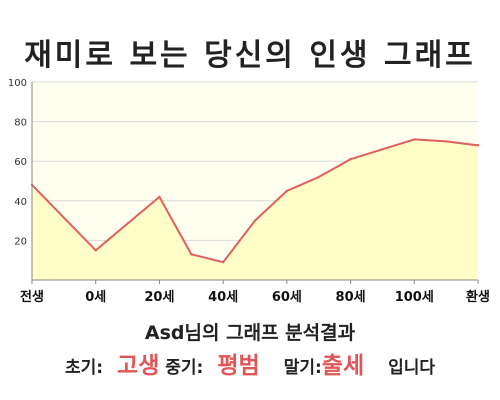  I want to click on result-ending: 입니다, so click(412, 368).